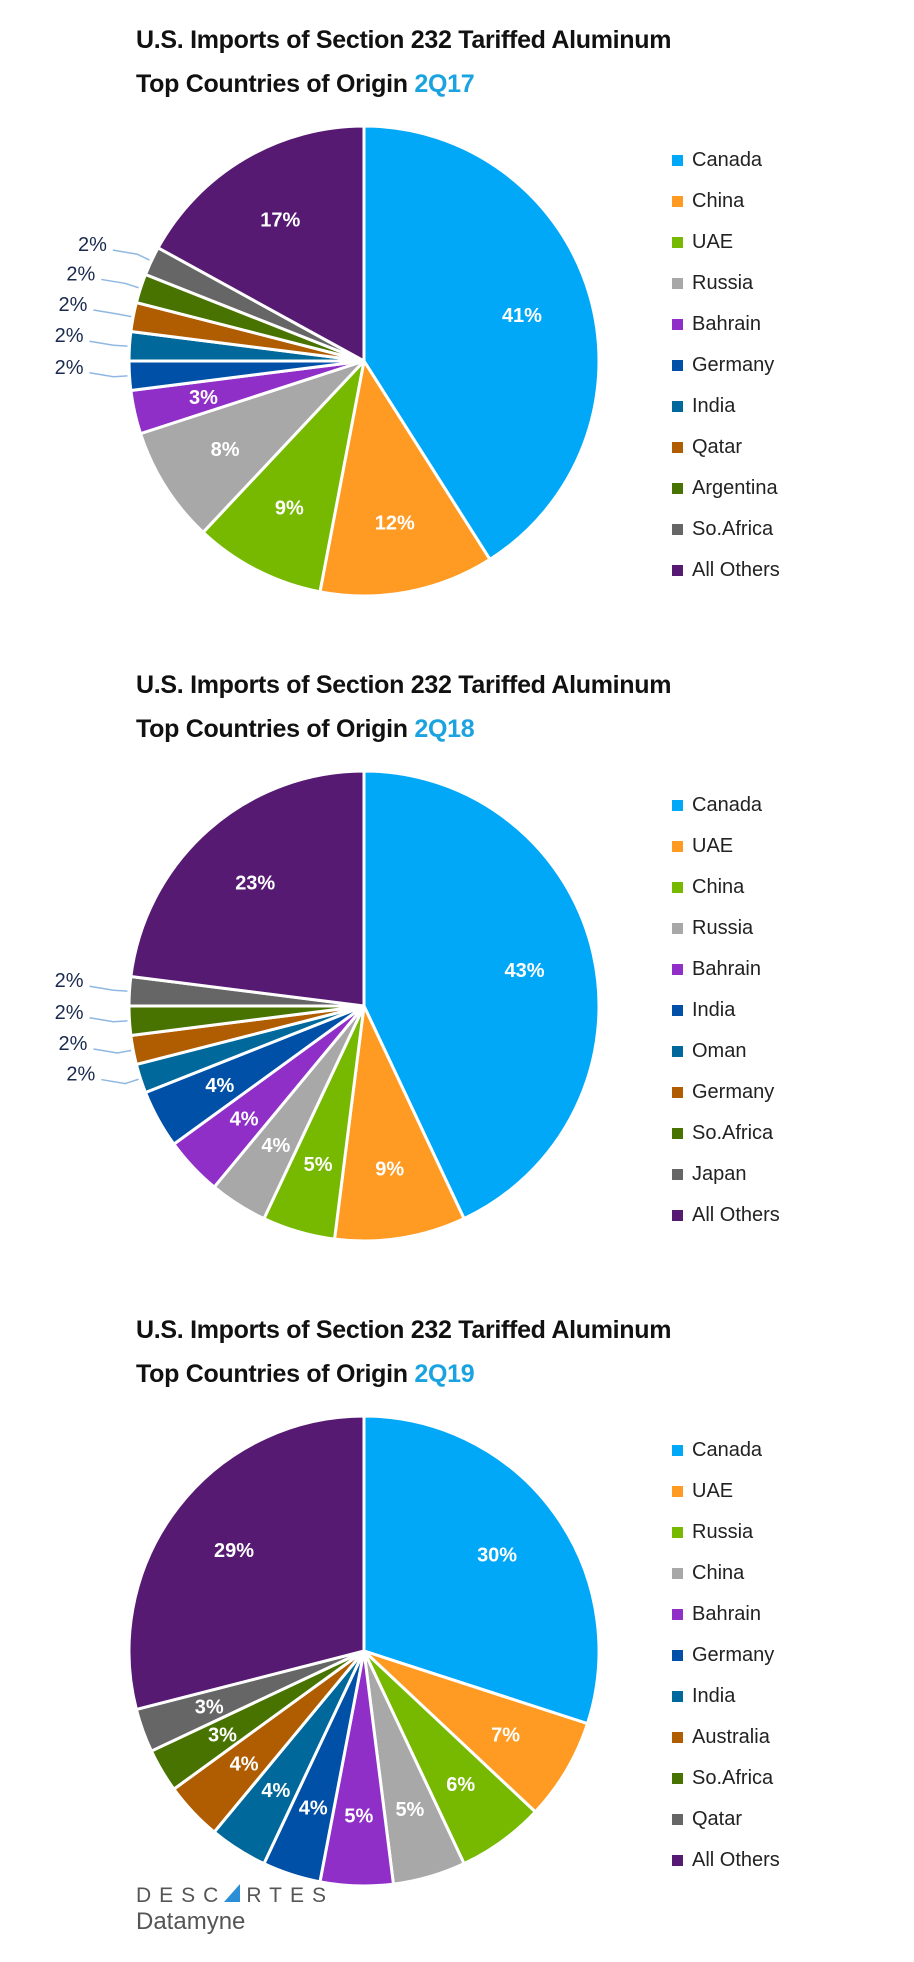 Image resolution: width=914 pixels, height=1962 pixels. Describe the element at coordinates (275, 84) in the screenshot. I see `chart-subtitle: Top Countries of Origin` at that location.